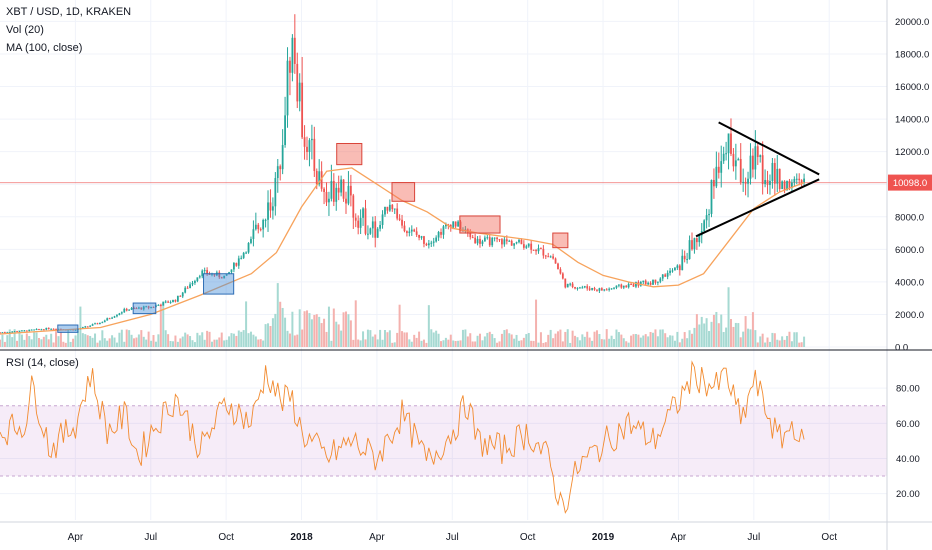  I want to click on rsi-band, so click(443, 441).